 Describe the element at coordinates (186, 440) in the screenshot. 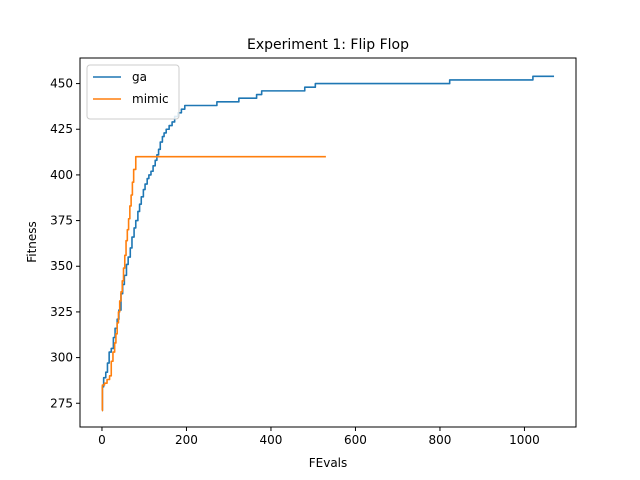

I see `x-tick-label: 200` at that location.